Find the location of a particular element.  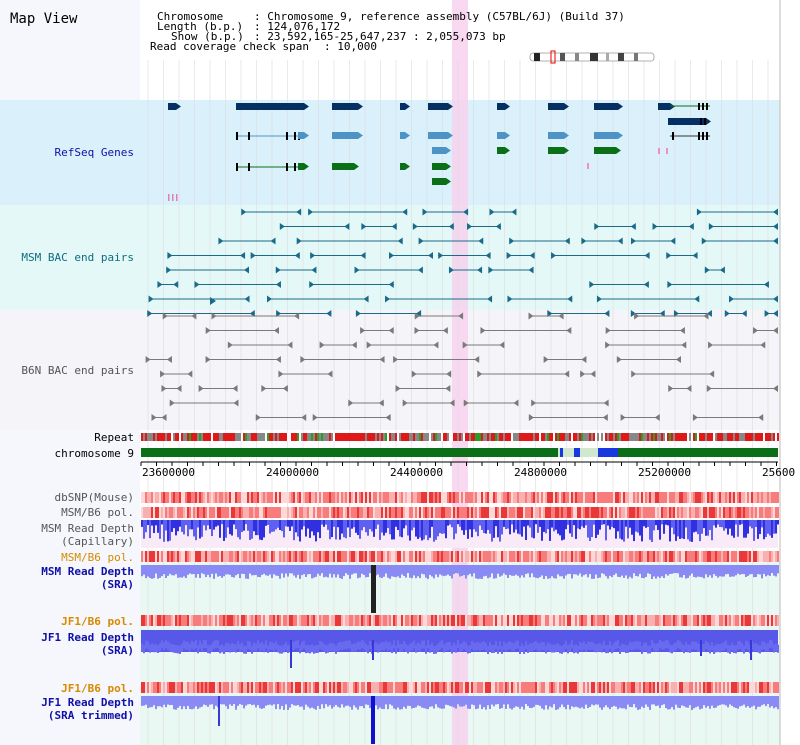

label-jf1-depth-sra-1: JF1 Read Depth is located at coordinates (87, 637).